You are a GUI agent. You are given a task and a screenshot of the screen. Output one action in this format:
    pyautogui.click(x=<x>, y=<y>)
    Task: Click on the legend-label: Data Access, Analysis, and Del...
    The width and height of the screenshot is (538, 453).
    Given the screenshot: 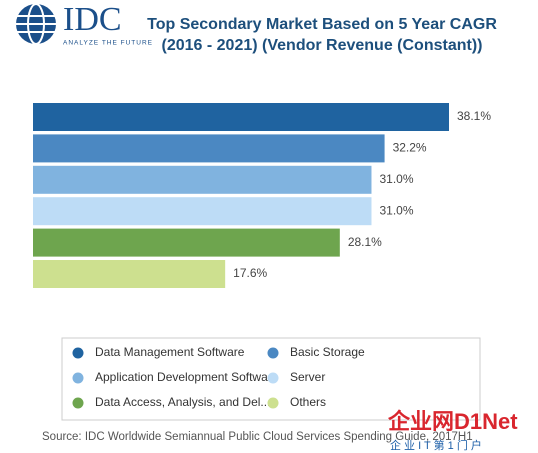 What is the action you would take?
    pyautogui.click(x=182, y=402)
    